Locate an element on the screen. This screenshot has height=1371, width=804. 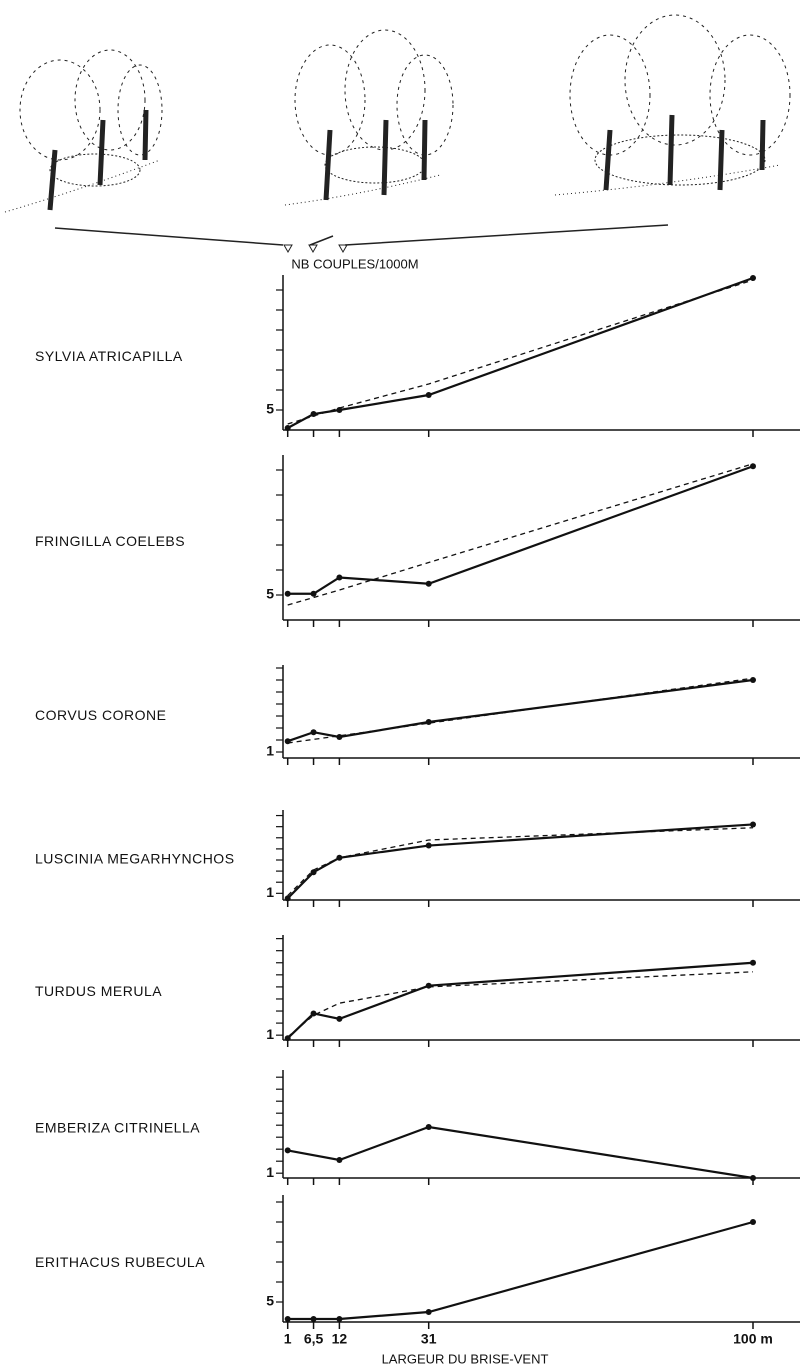
chart-title: LUSCINIA MEGARHYNCHOS is located at coordinates (135, 859).